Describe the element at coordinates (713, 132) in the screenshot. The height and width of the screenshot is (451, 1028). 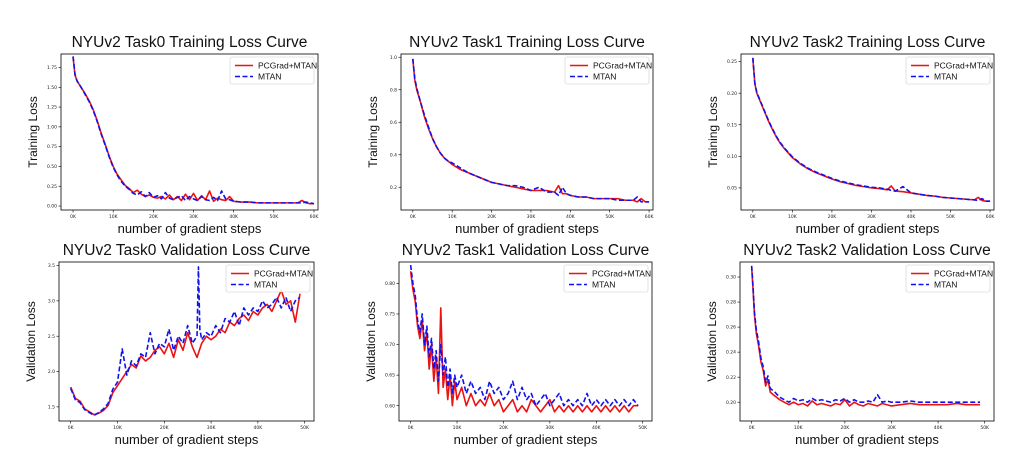
I see `y-axis-label: Training Loss` at that location.